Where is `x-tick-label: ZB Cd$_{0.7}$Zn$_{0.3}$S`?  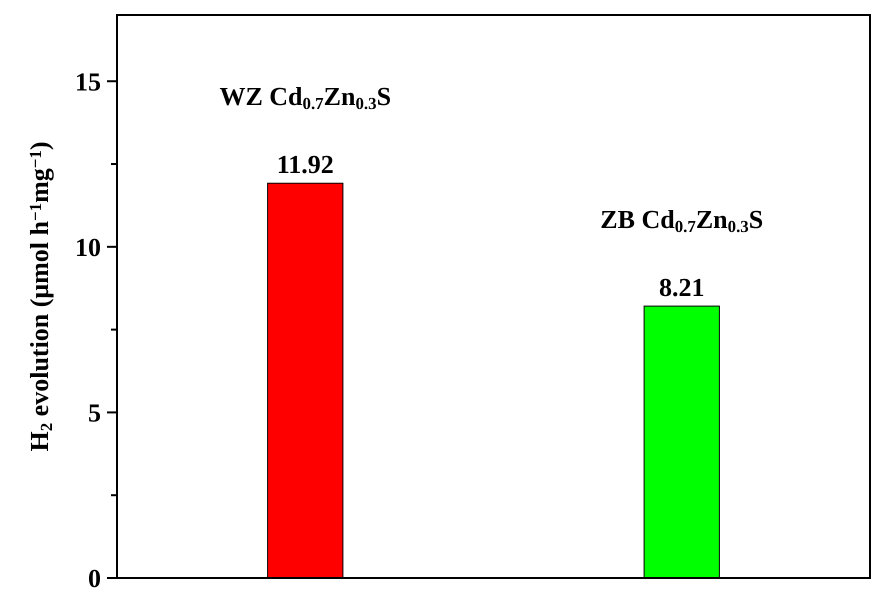
x-tick-label: ZB Cd$_{0.7}$Zn$_{0.3}$S is located at coordinates (682, 220).